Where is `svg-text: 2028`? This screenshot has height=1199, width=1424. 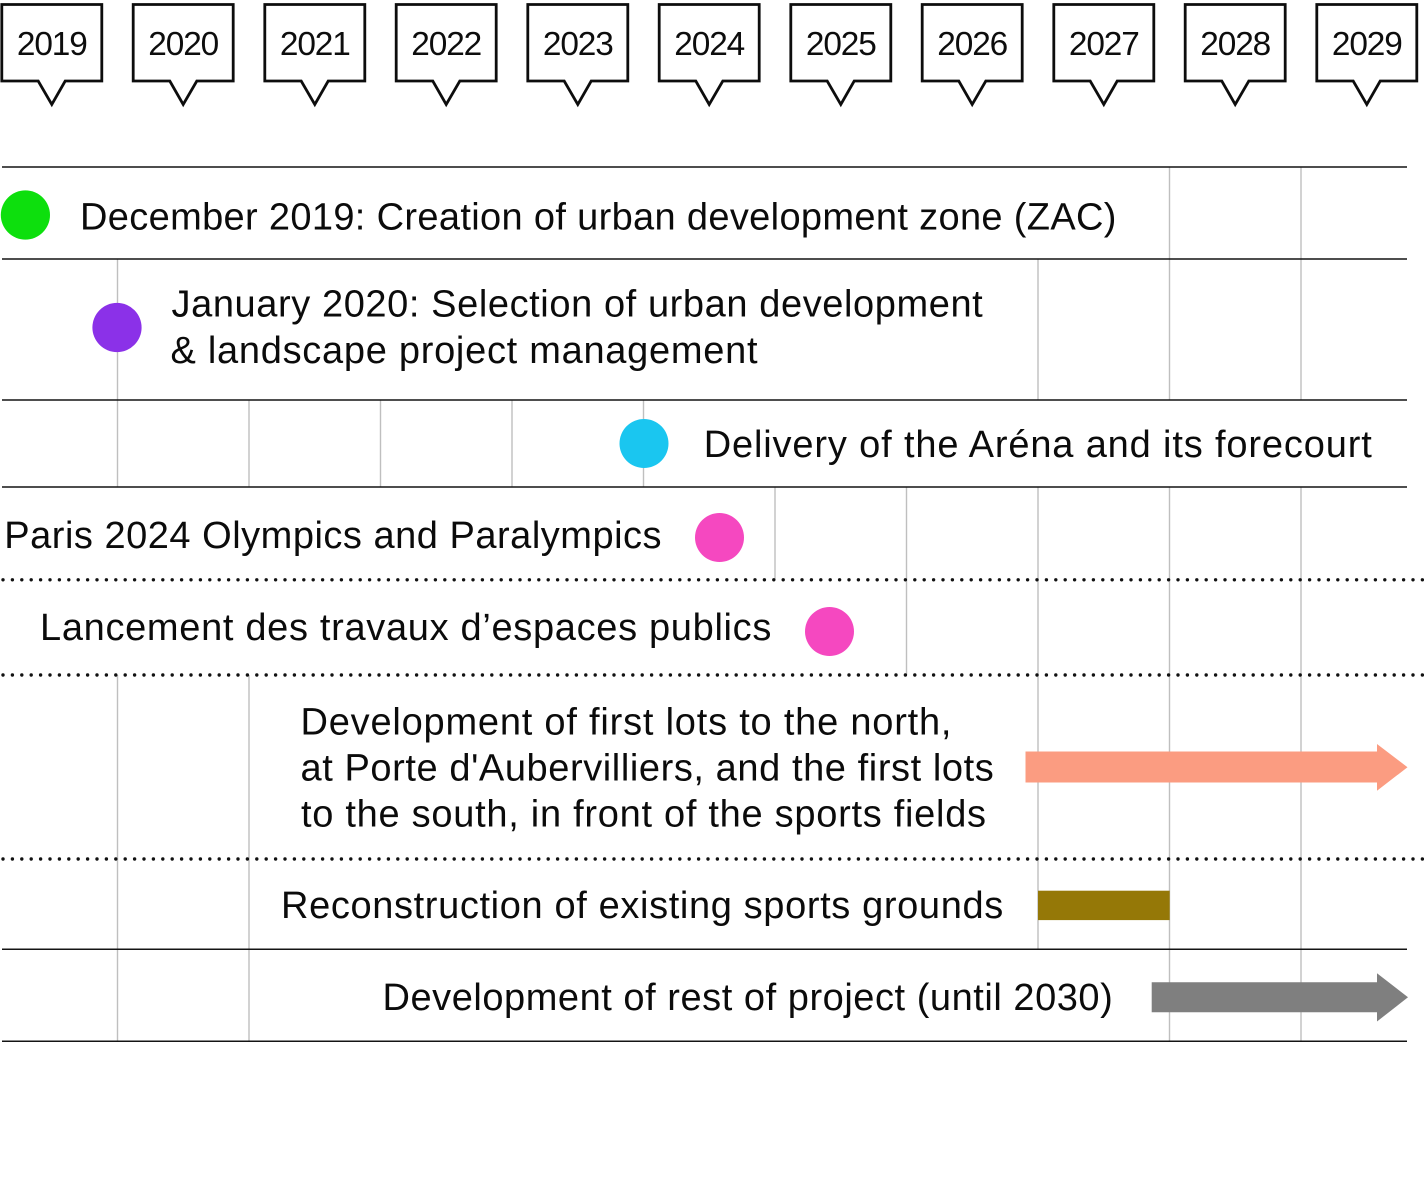 svg-text: 2028 is located at coordinates (1235, 44).